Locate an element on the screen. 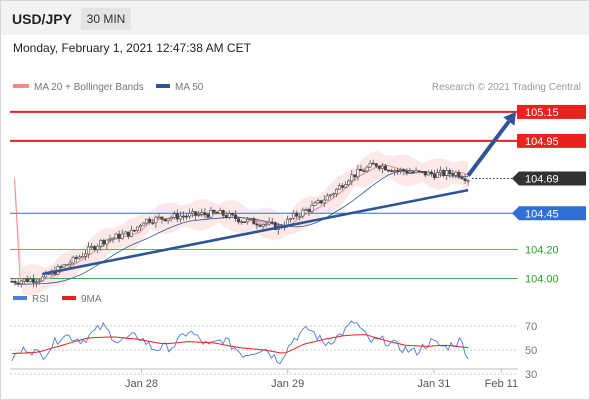 This screenshot has width=590, height=400. resistance-tag-label: 105.15 is located at coordinates (542, 113).